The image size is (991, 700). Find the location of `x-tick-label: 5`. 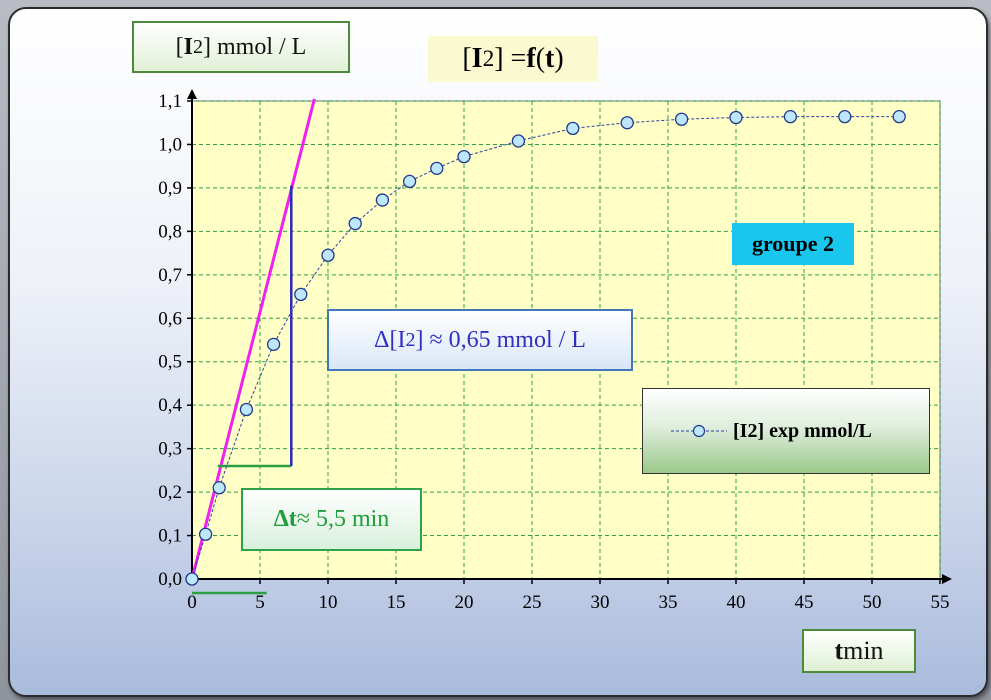

x-tick-label: 5 is located at coordinates (260, 602).